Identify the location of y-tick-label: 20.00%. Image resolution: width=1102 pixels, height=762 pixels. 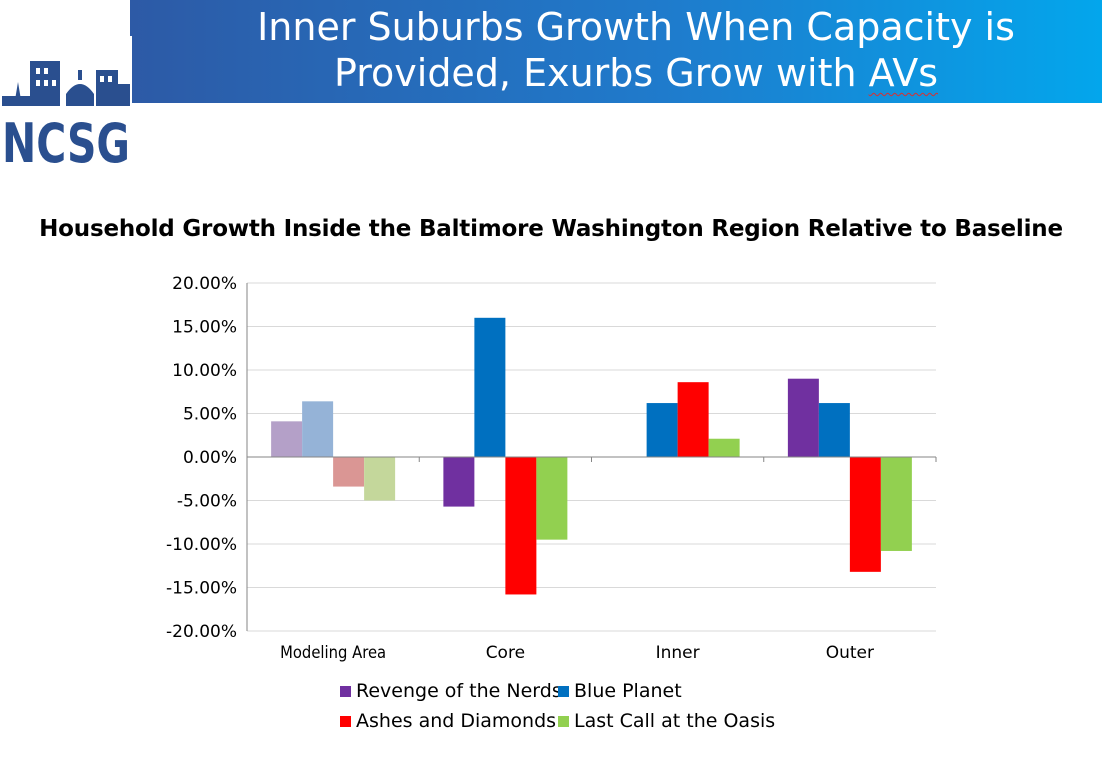
(204, 284).